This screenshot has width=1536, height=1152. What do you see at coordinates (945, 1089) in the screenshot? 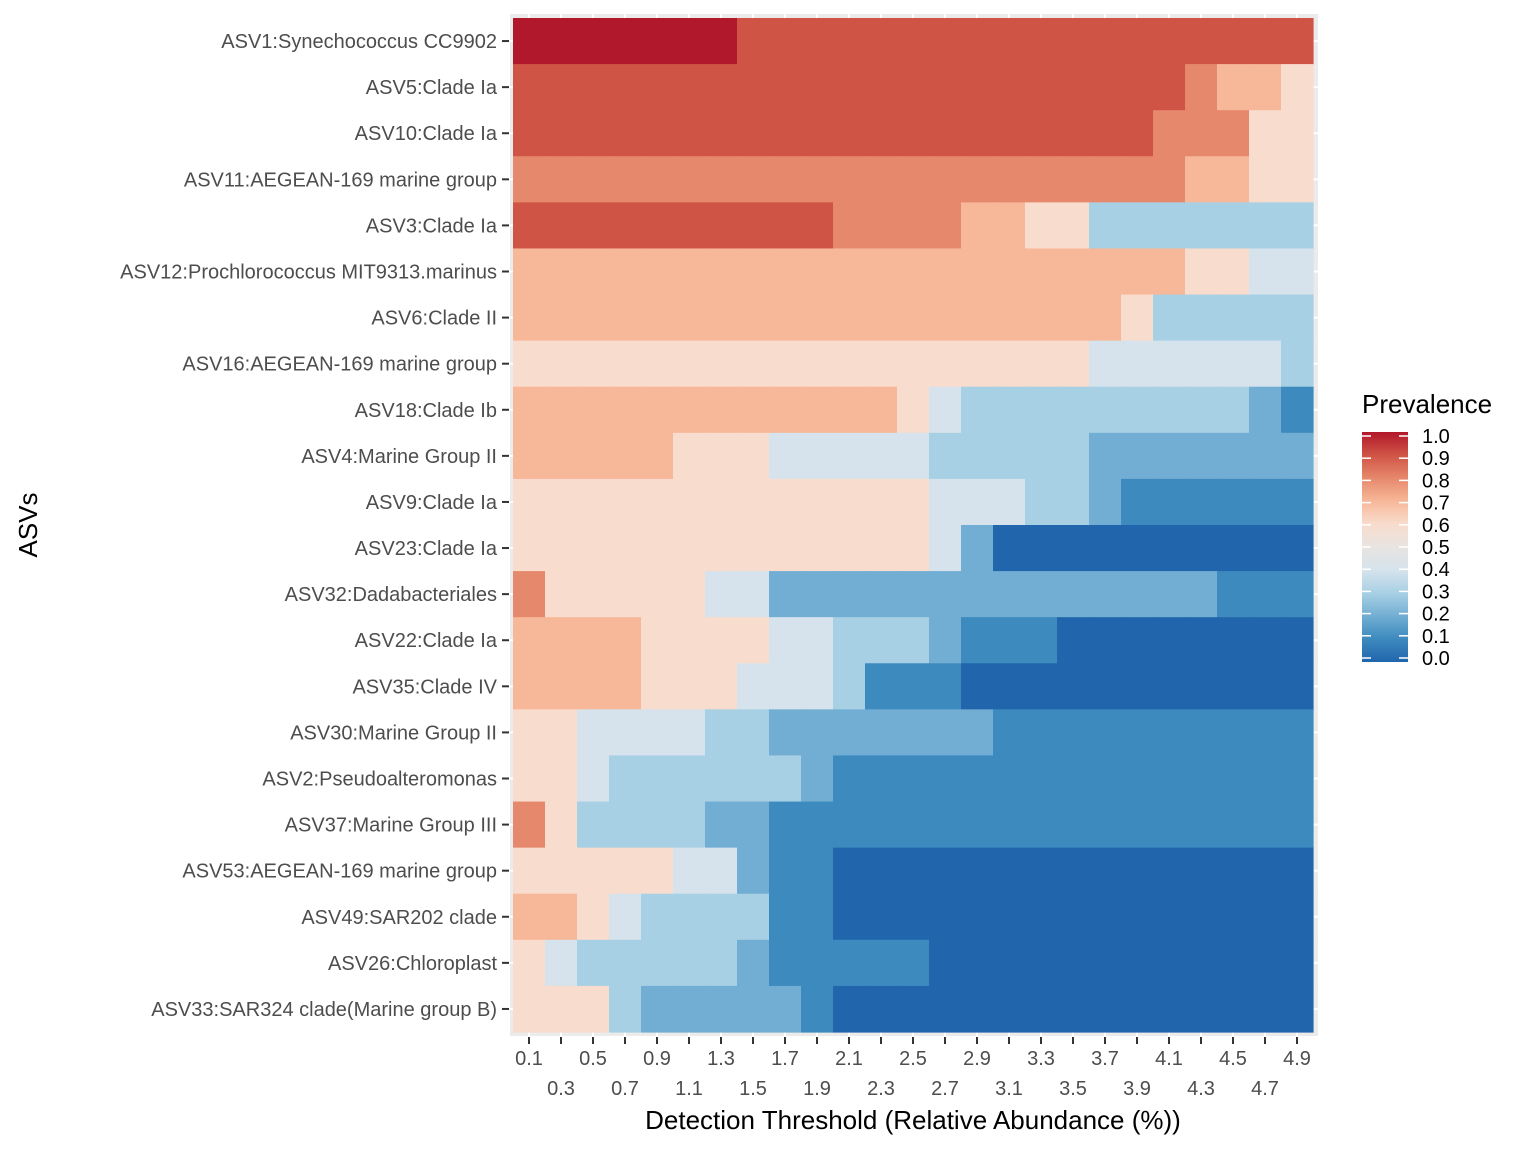
I see `x-tick-label: 2.7` at bounding box center [945, 1089].